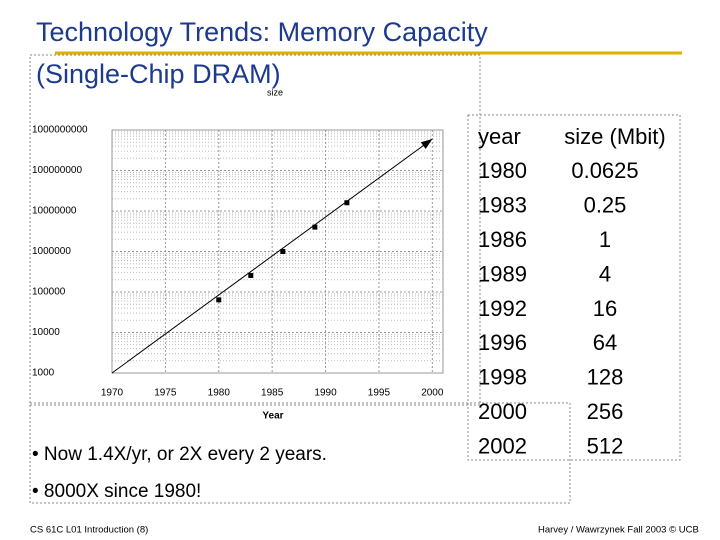  Describe the element at coordinates (116, 491) in the screenshot. I see `bullet: • 8000X since 1980!` at that location.